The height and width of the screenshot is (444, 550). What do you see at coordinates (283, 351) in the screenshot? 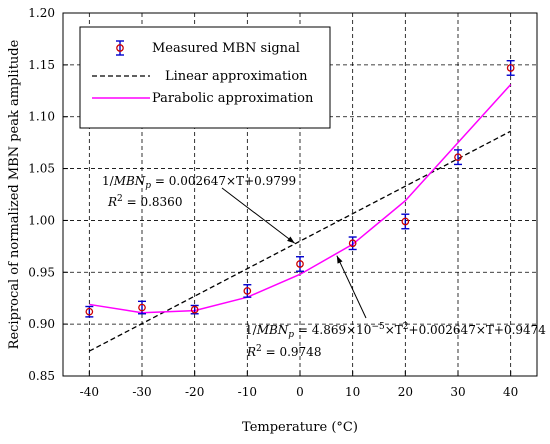
I see `parabolic-r2: R2 = 0.9748` at bounding box center [283, 351].